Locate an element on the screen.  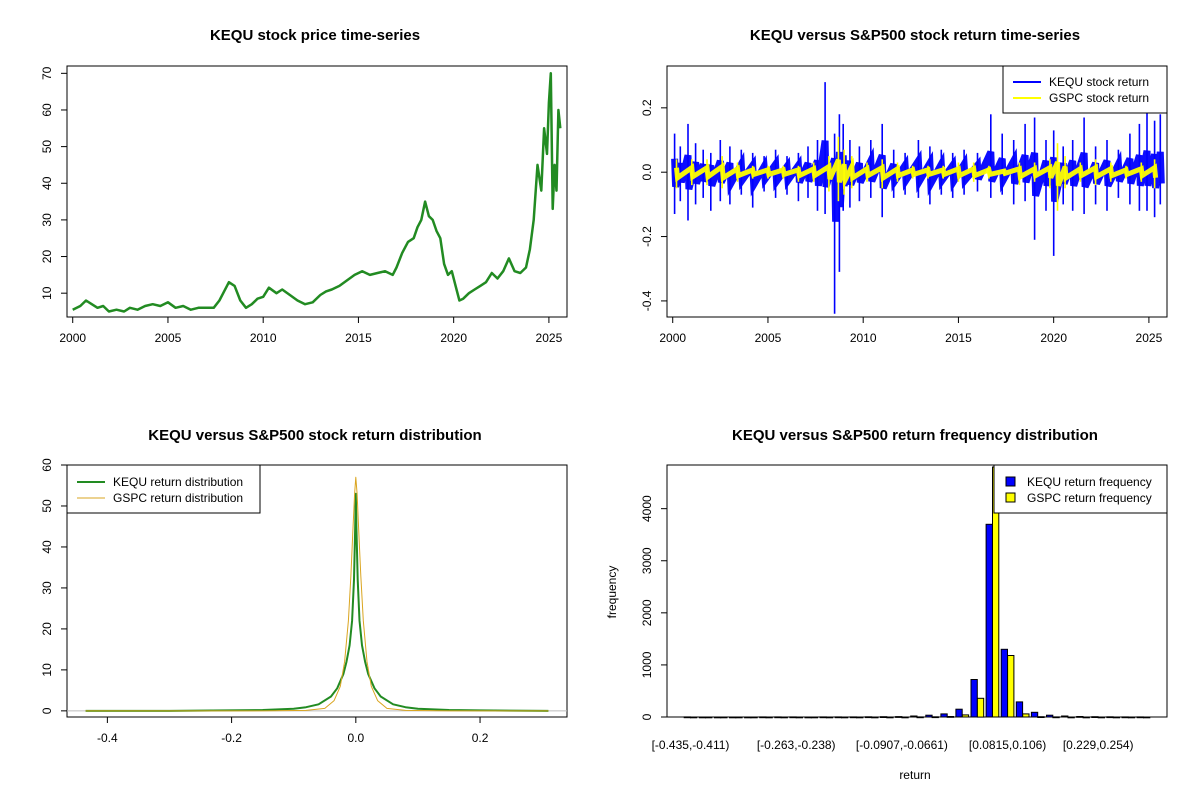
legend-swatch-keq is located at coordinates (1010, 481).